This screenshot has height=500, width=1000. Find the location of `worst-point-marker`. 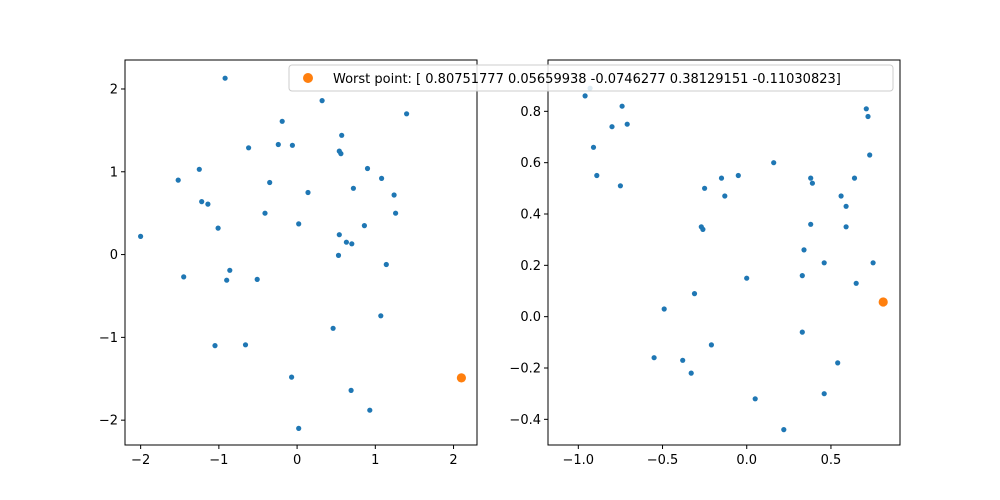

worst-point-marker is located at coordinates (883, 302).